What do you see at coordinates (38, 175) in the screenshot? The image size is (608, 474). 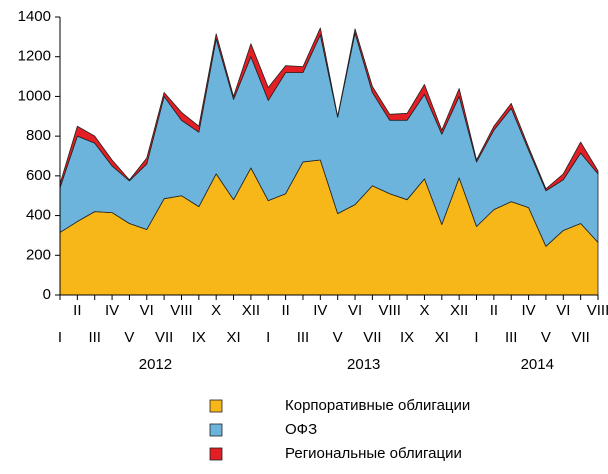 I see `y-tick-label: 600` at bounding box center [38, 175].